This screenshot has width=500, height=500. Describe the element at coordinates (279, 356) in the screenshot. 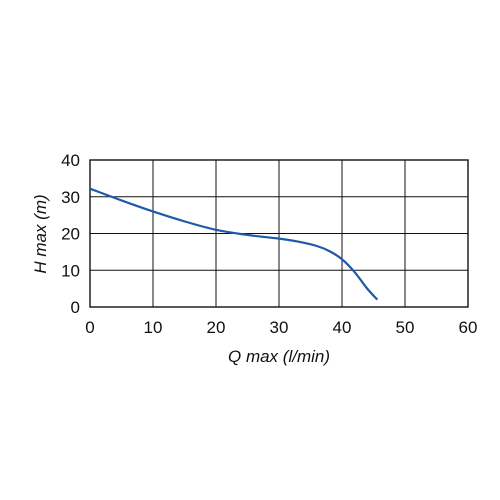

I see `x-axis-label: Q max (l/min)` at that location.